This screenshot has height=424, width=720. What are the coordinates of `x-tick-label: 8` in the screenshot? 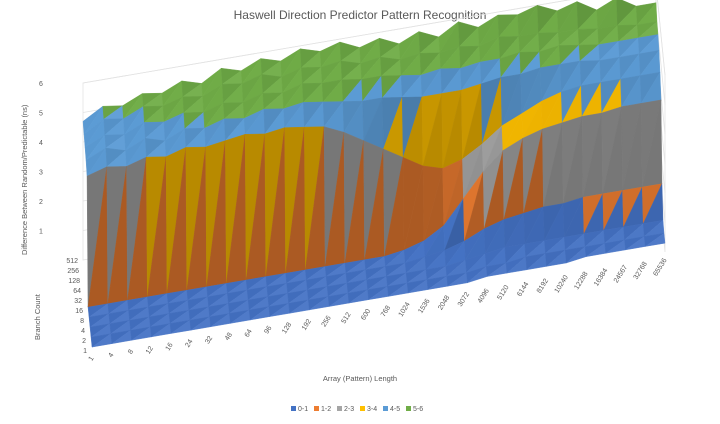 It's located at (131, 351).